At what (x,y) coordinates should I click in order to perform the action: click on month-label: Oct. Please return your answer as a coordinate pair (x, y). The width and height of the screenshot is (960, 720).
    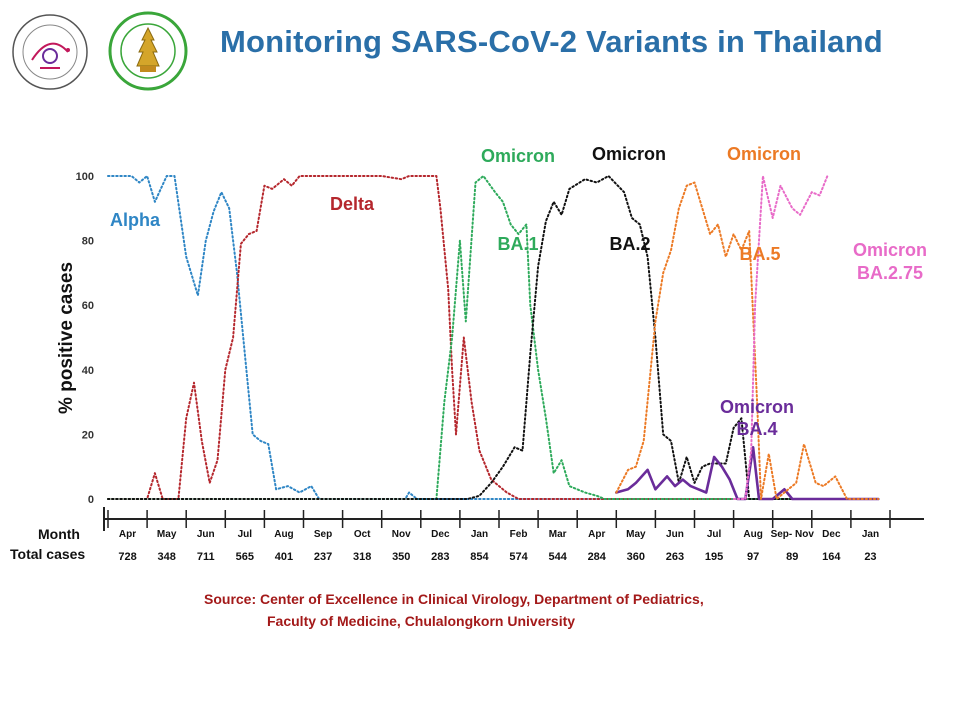
    Looking at the image, I should click on (362, 534).